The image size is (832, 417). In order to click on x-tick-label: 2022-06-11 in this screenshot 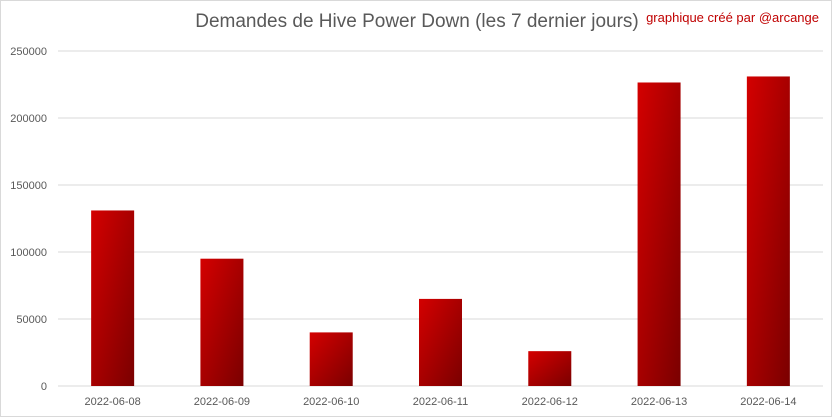, I will do `click(440, 402)`.